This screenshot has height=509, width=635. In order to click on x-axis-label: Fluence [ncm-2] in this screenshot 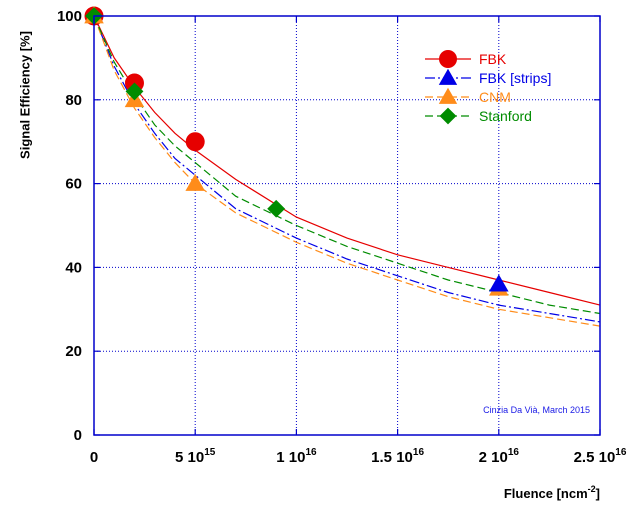, I will do `click(552, 492)`.